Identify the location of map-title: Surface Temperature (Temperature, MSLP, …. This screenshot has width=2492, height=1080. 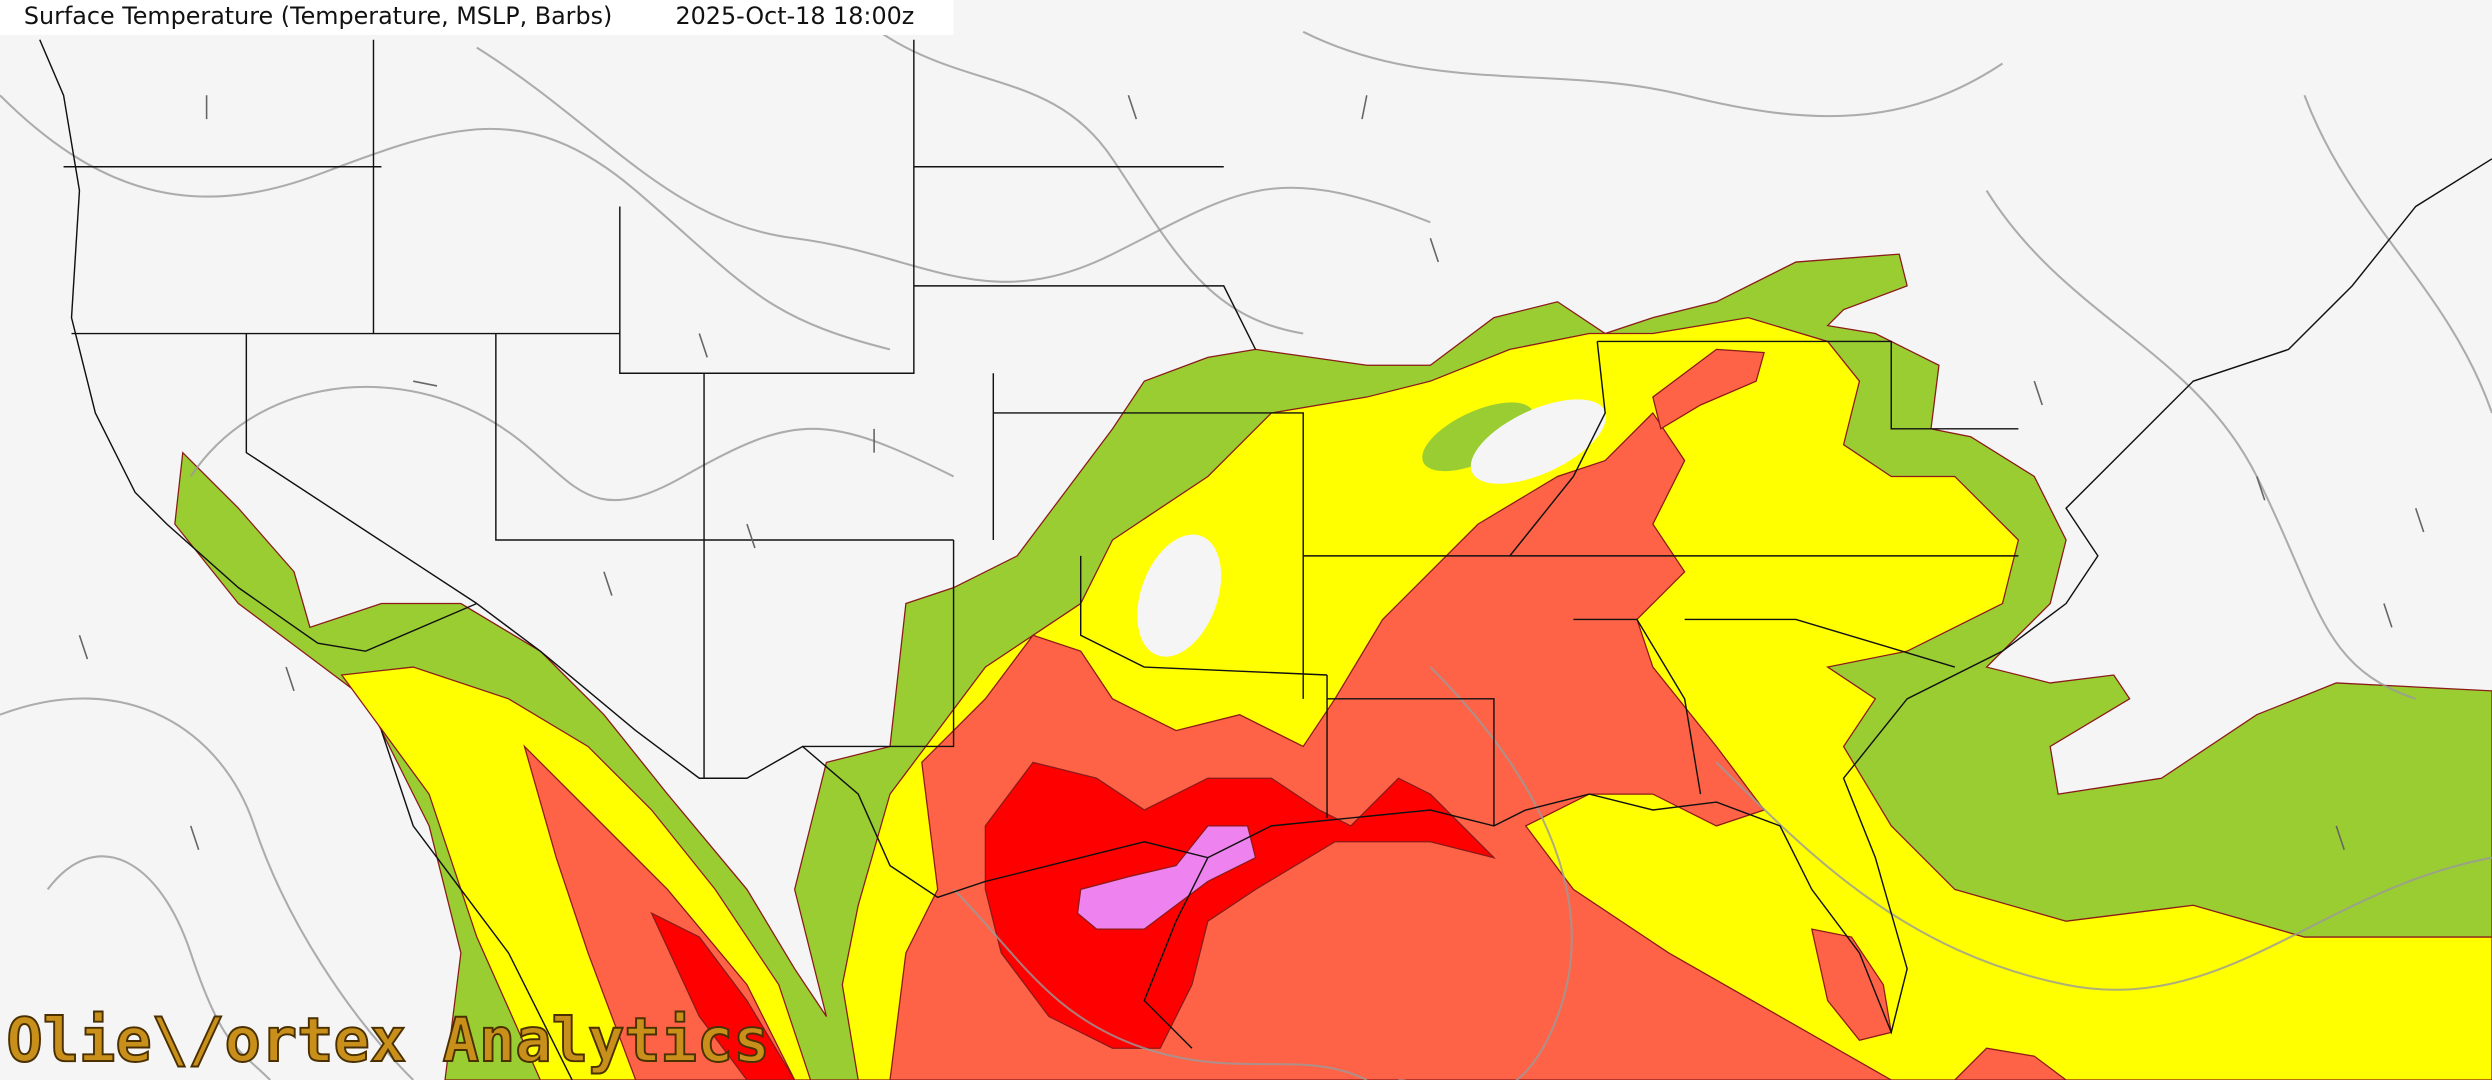
(318, 16).